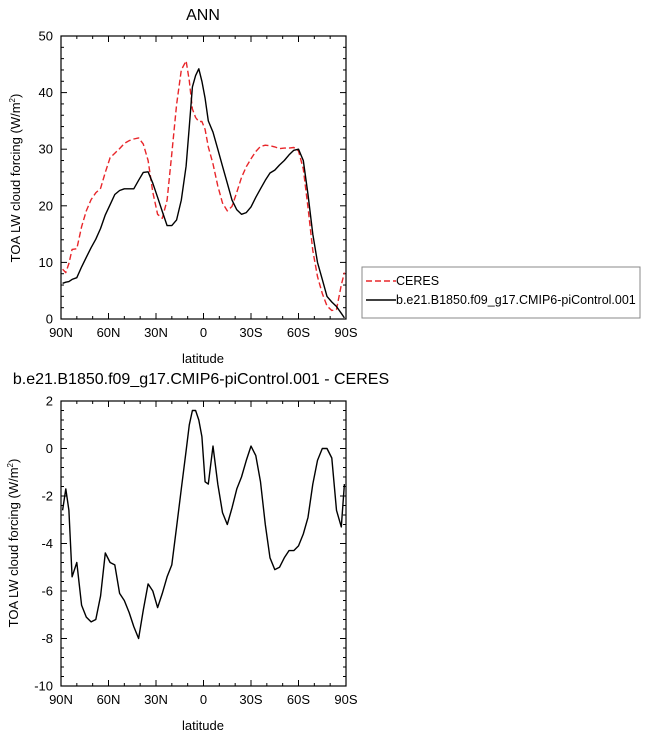 Image resolution: width=647 pixels, height=737 pixels. What do you see at coordinates (46, 205) in the screenshot?
I see `y-tick-label: 20` at bounding box center [46, 205].